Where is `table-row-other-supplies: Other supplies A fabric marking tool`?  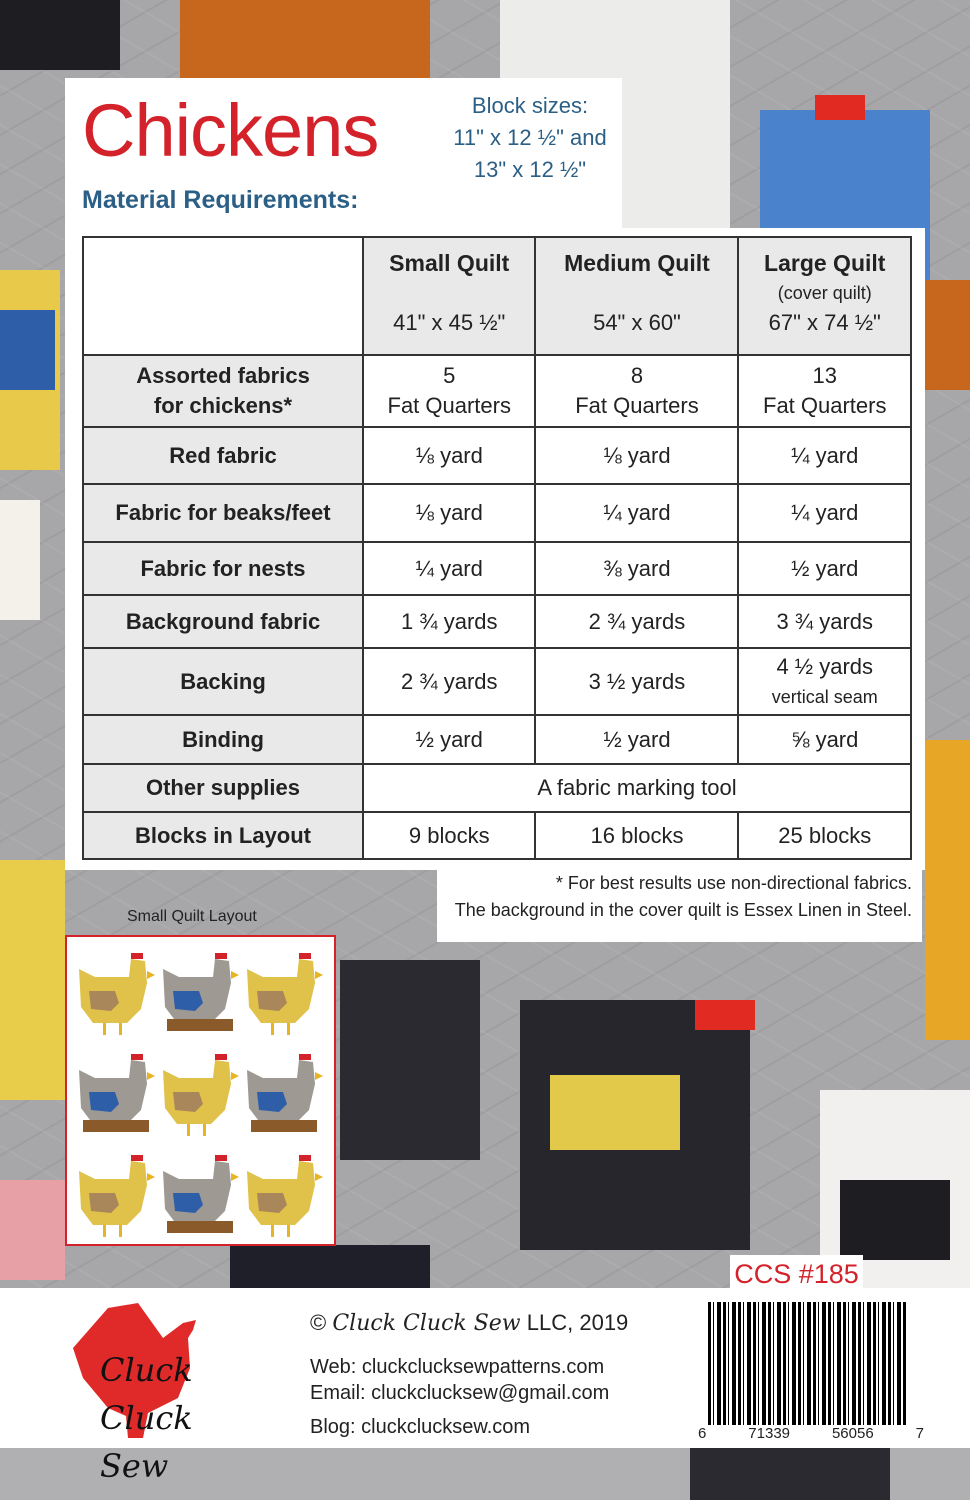 table-row-other-supplies: Other supplies A fabric marking tool is located at coordinates (497, 788).